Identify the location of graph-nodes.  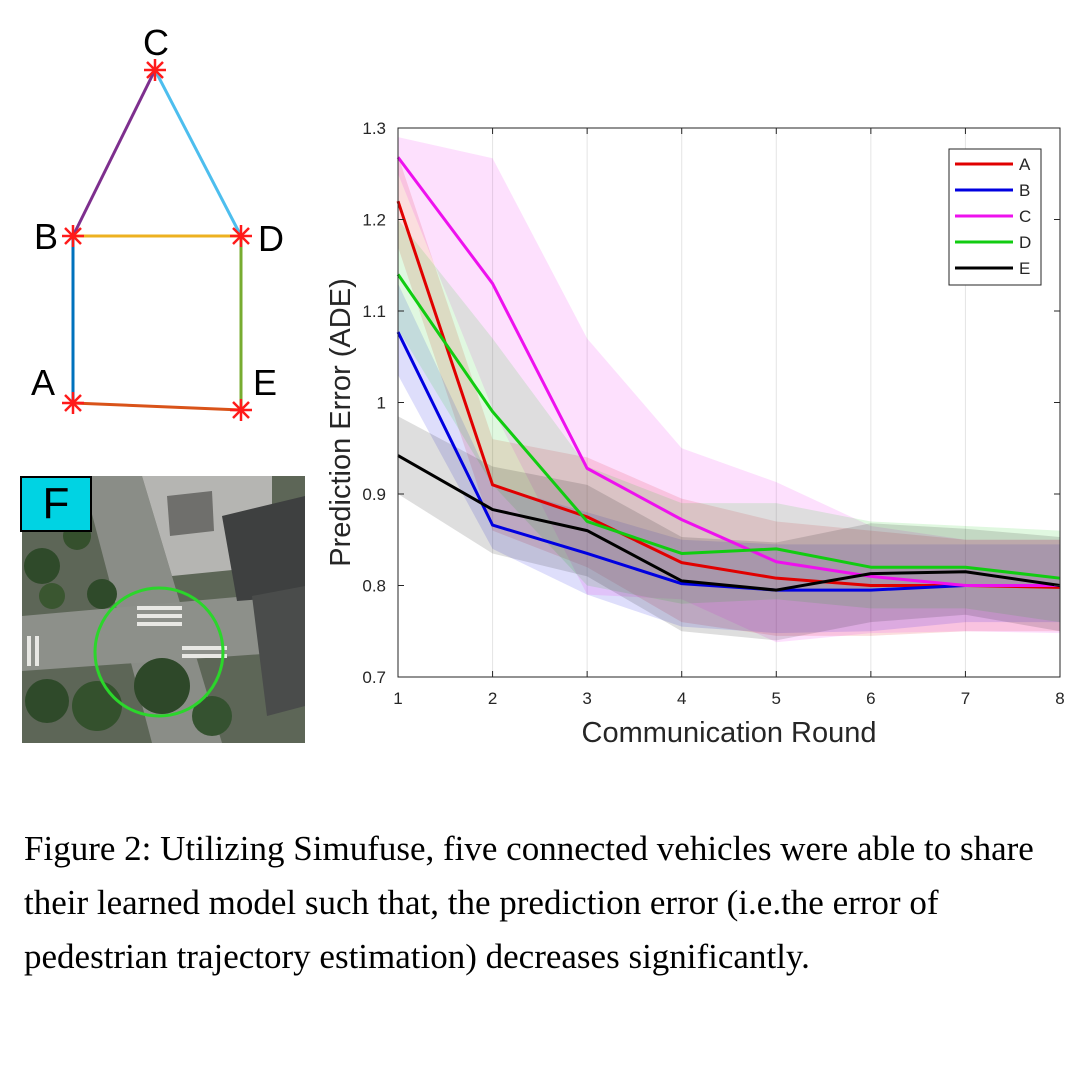
(157, 240).